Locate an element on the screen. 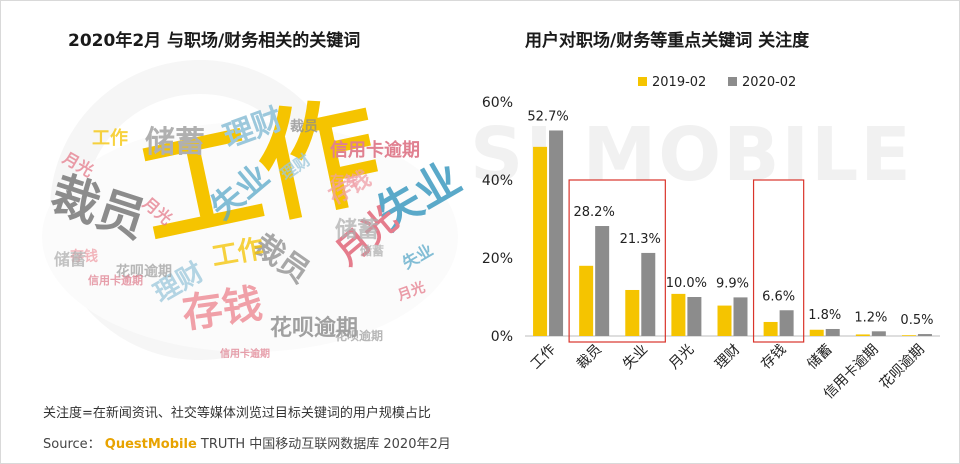  y-tick-label: 60% is located at coordinates (497, 103).